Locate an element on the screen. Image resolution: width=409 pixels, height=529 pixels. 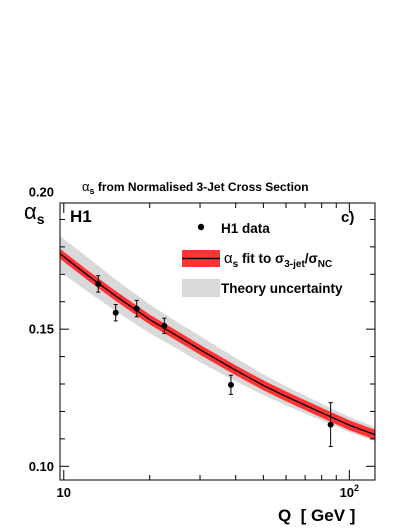
x-axis-label: Q [ GeV ] is located at coordinates (316, 515).